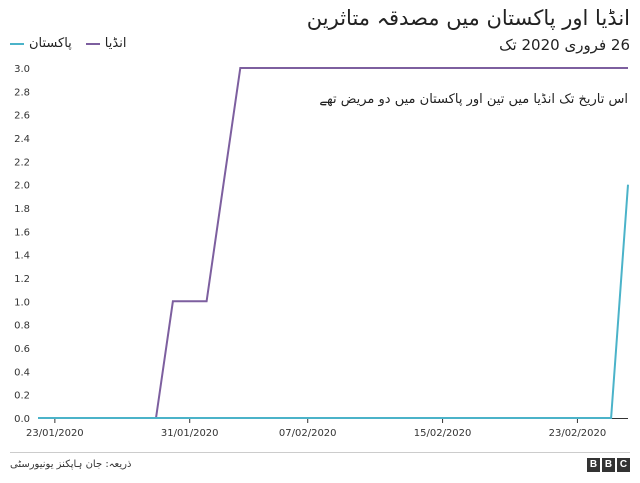 The image size is (640, 483). What do you see at coordinates (22, 349) in the screenshot?
I see `y-tick-label: 0.6` at bounding box center [22, 349].